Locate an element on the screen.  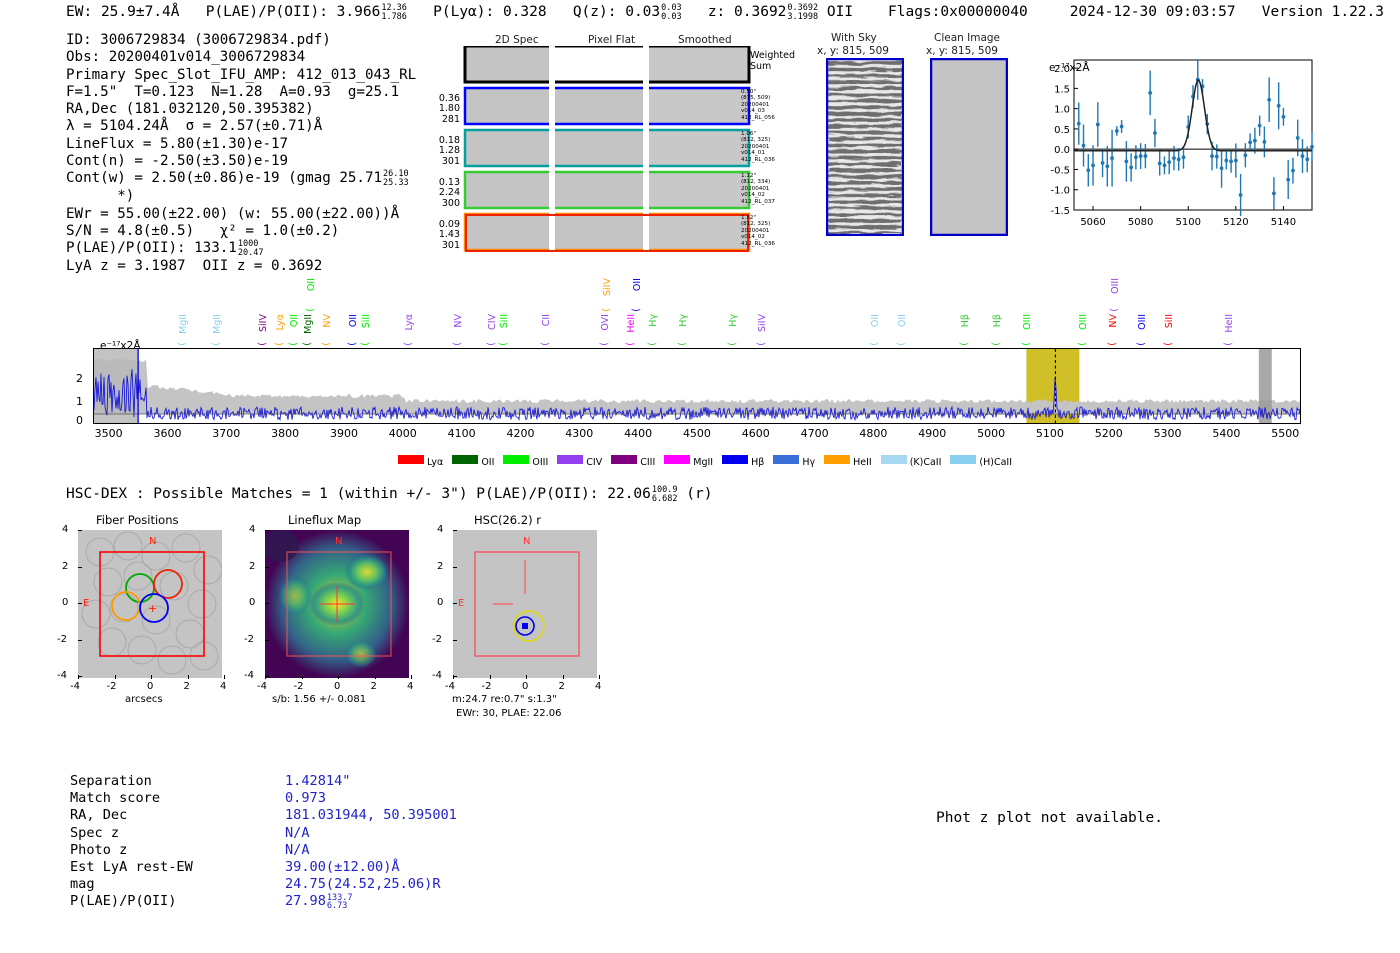
plae-hi: 12.36 is located at coordinates (394, 8).